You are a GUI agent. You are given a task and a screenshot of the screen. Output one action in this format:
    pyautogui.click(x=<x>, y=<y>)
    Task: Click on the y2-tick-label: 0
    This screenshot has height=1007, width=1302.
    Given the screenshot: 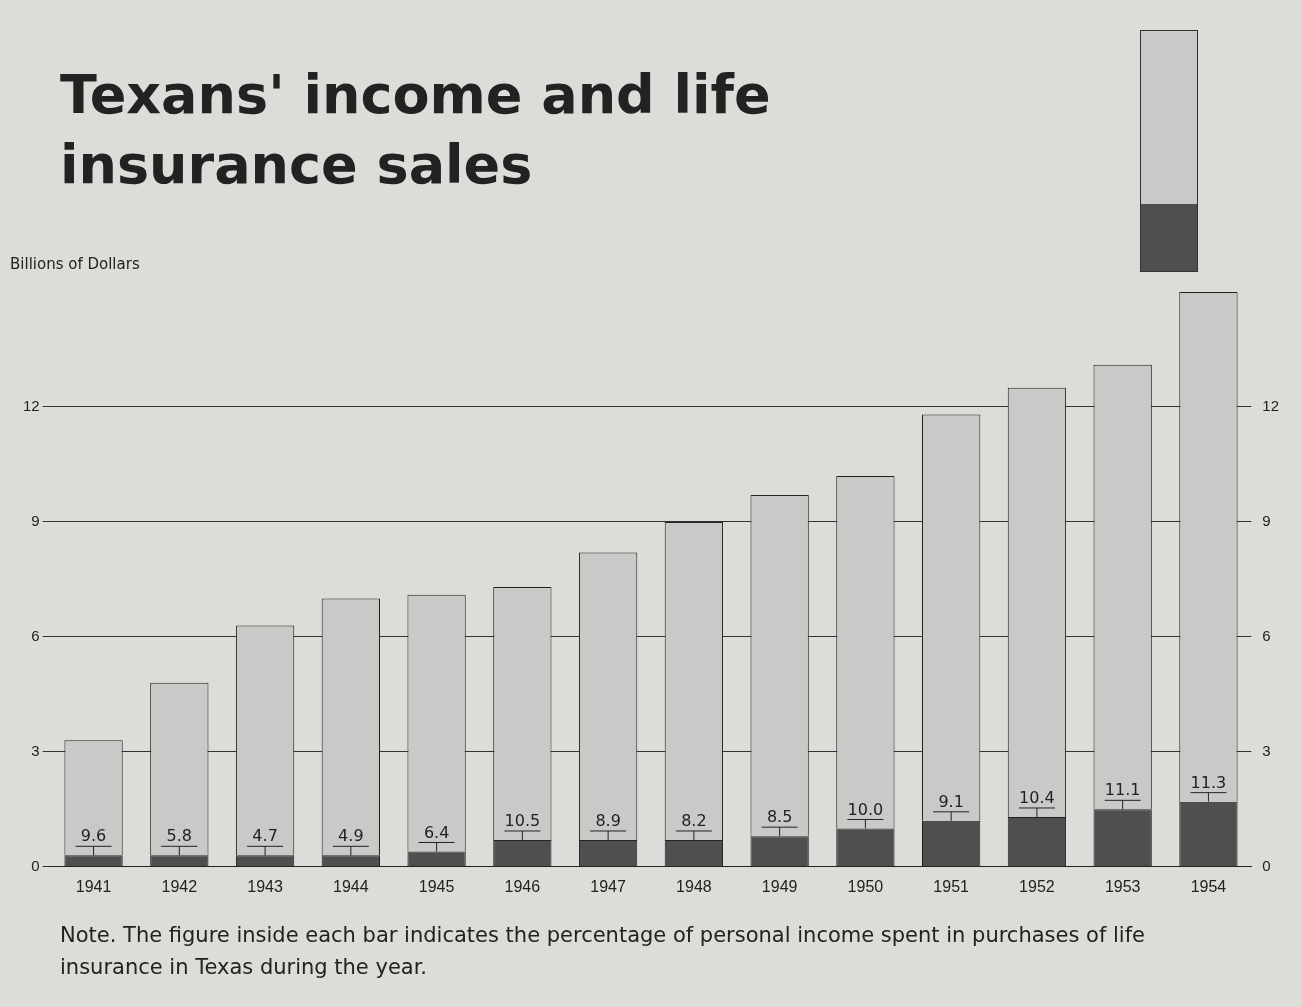 What is the action you would take?
    pyautogui.click(x=1266, y=865)
    